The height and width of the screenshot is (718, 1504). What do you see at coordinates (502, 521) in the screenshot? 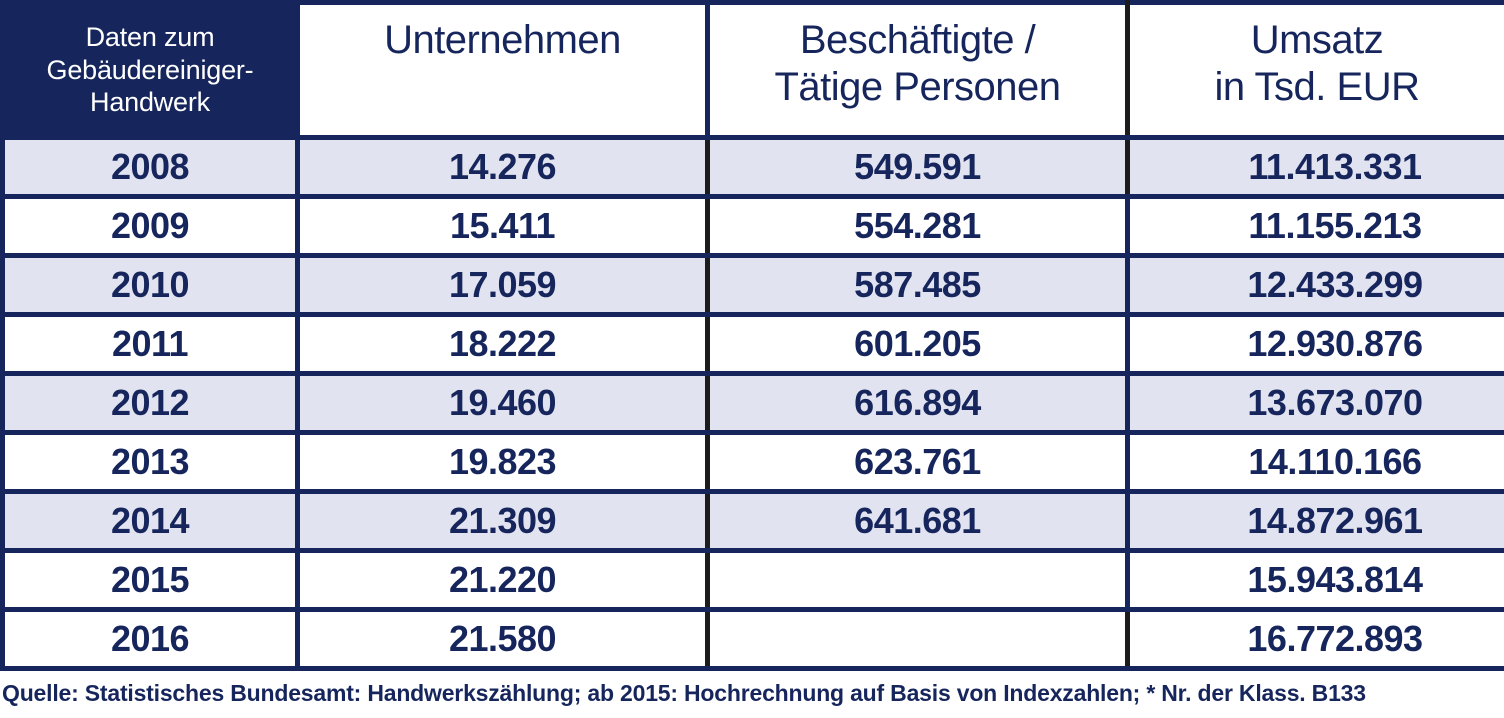
I see `unternehmen-cell: 21.309` at bounding box center [502, 521].